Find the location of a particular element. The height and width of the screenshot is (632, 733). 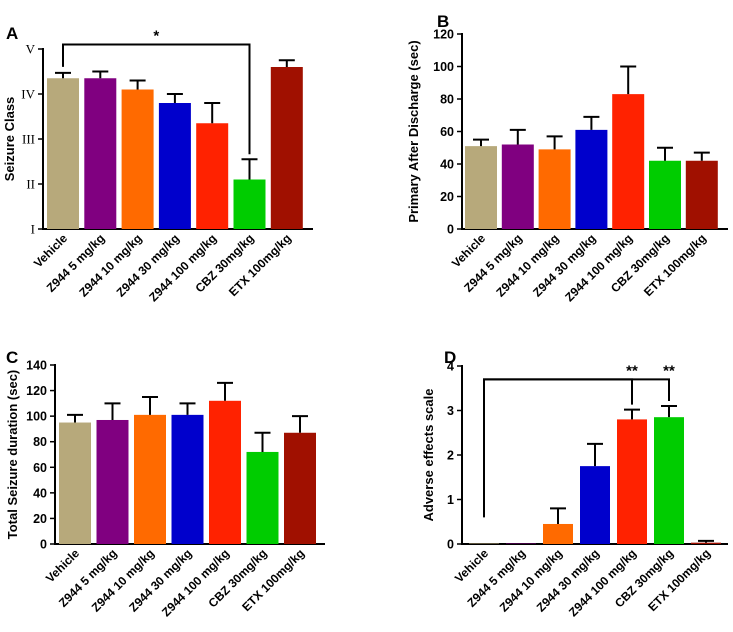

y-tick-label-c: 80 is located at coordinates (40, 442).